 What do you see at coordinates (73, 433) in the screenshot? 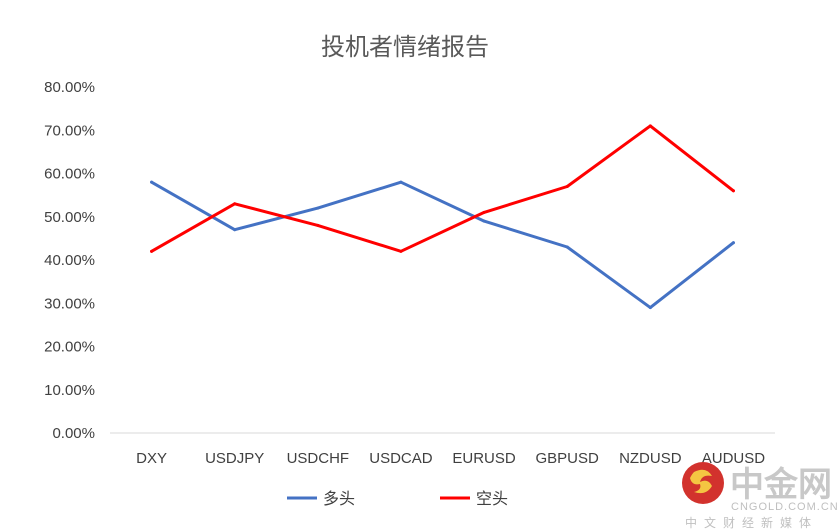
I see `y-tick-label: 0.00%` at bounding box center [73, 433].